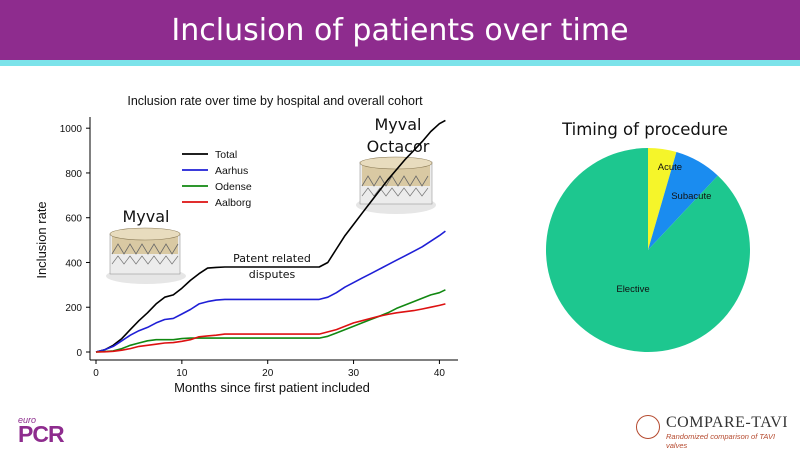 The height and width of the screenshot is (450, 800). What do you see at coordinates (96, 373) in the screenshot?
I see `x-tick-label: 0` at bounding box center [96, 373].